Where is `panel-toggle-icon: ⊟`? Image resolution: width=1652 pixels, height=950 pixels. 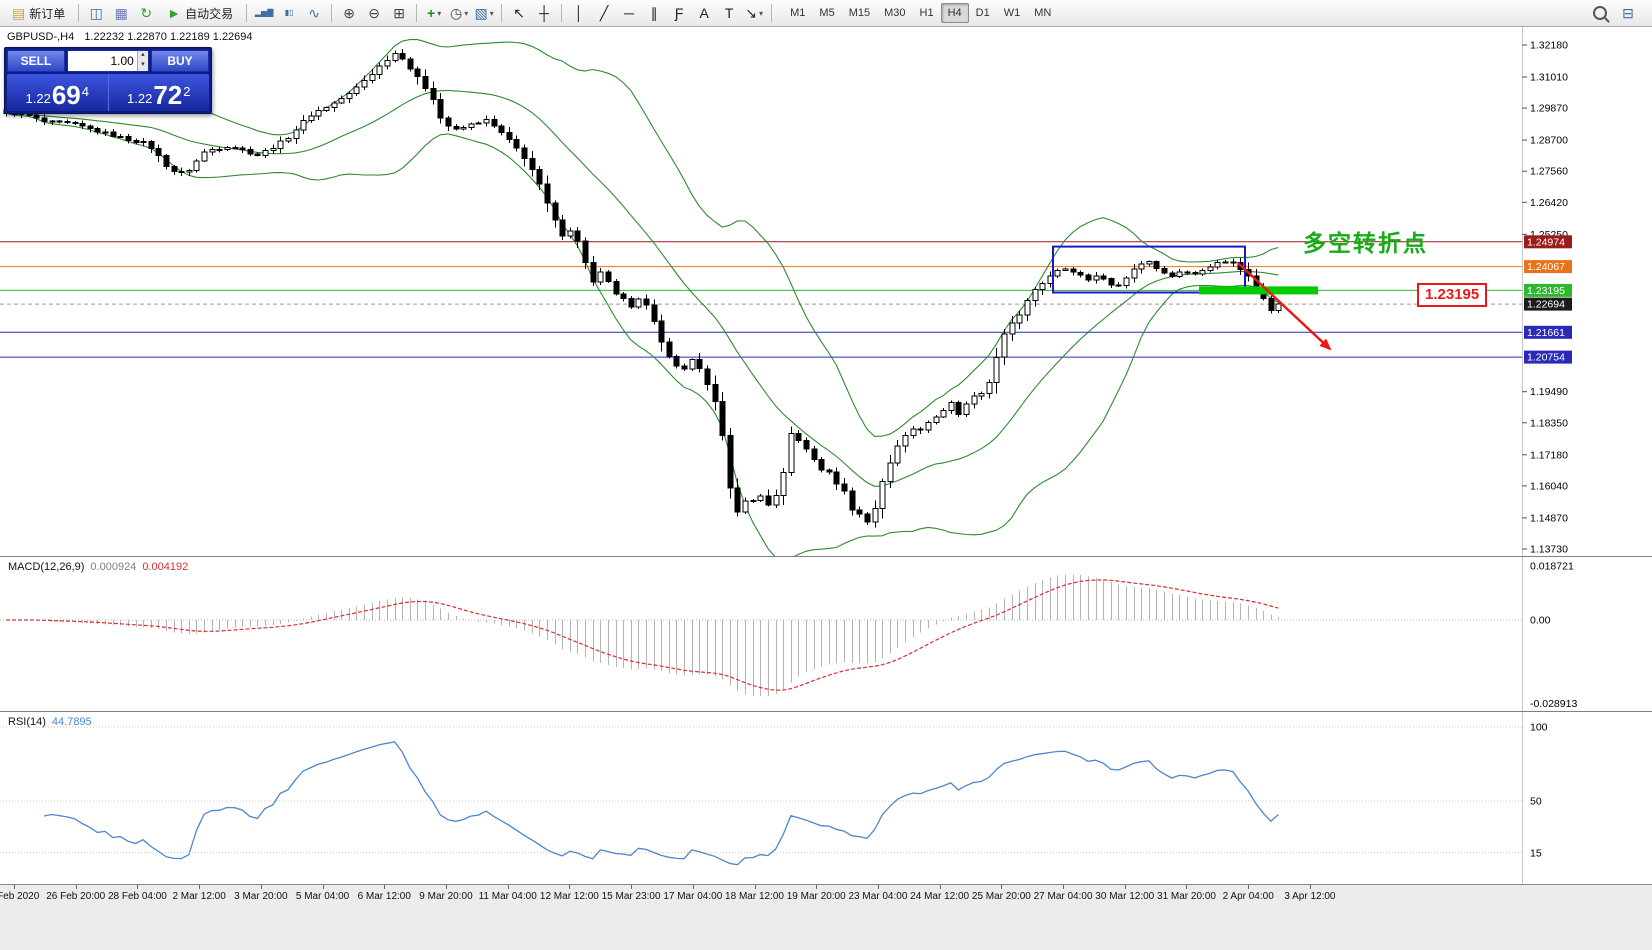 panel-toggle-icon: ⊟ is located at coordinates (1628, 13).